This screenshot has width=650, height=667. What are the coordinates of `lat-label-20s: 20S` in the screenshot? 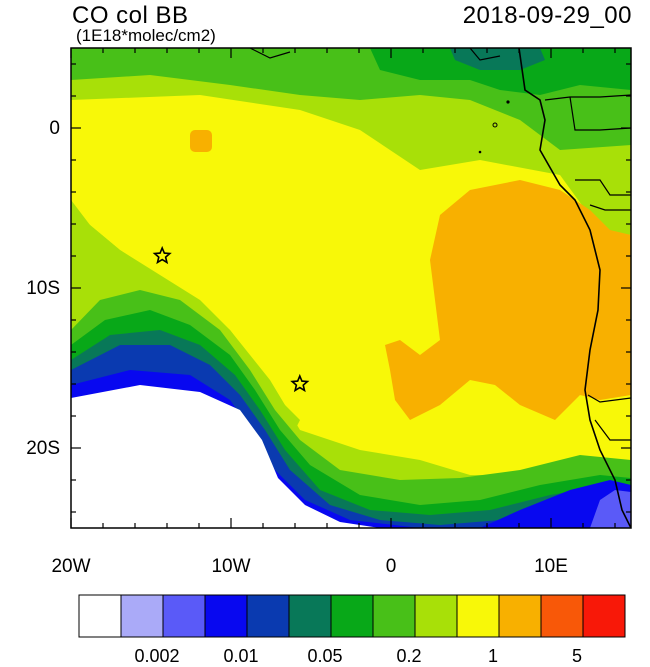 It's located at (43, 448).